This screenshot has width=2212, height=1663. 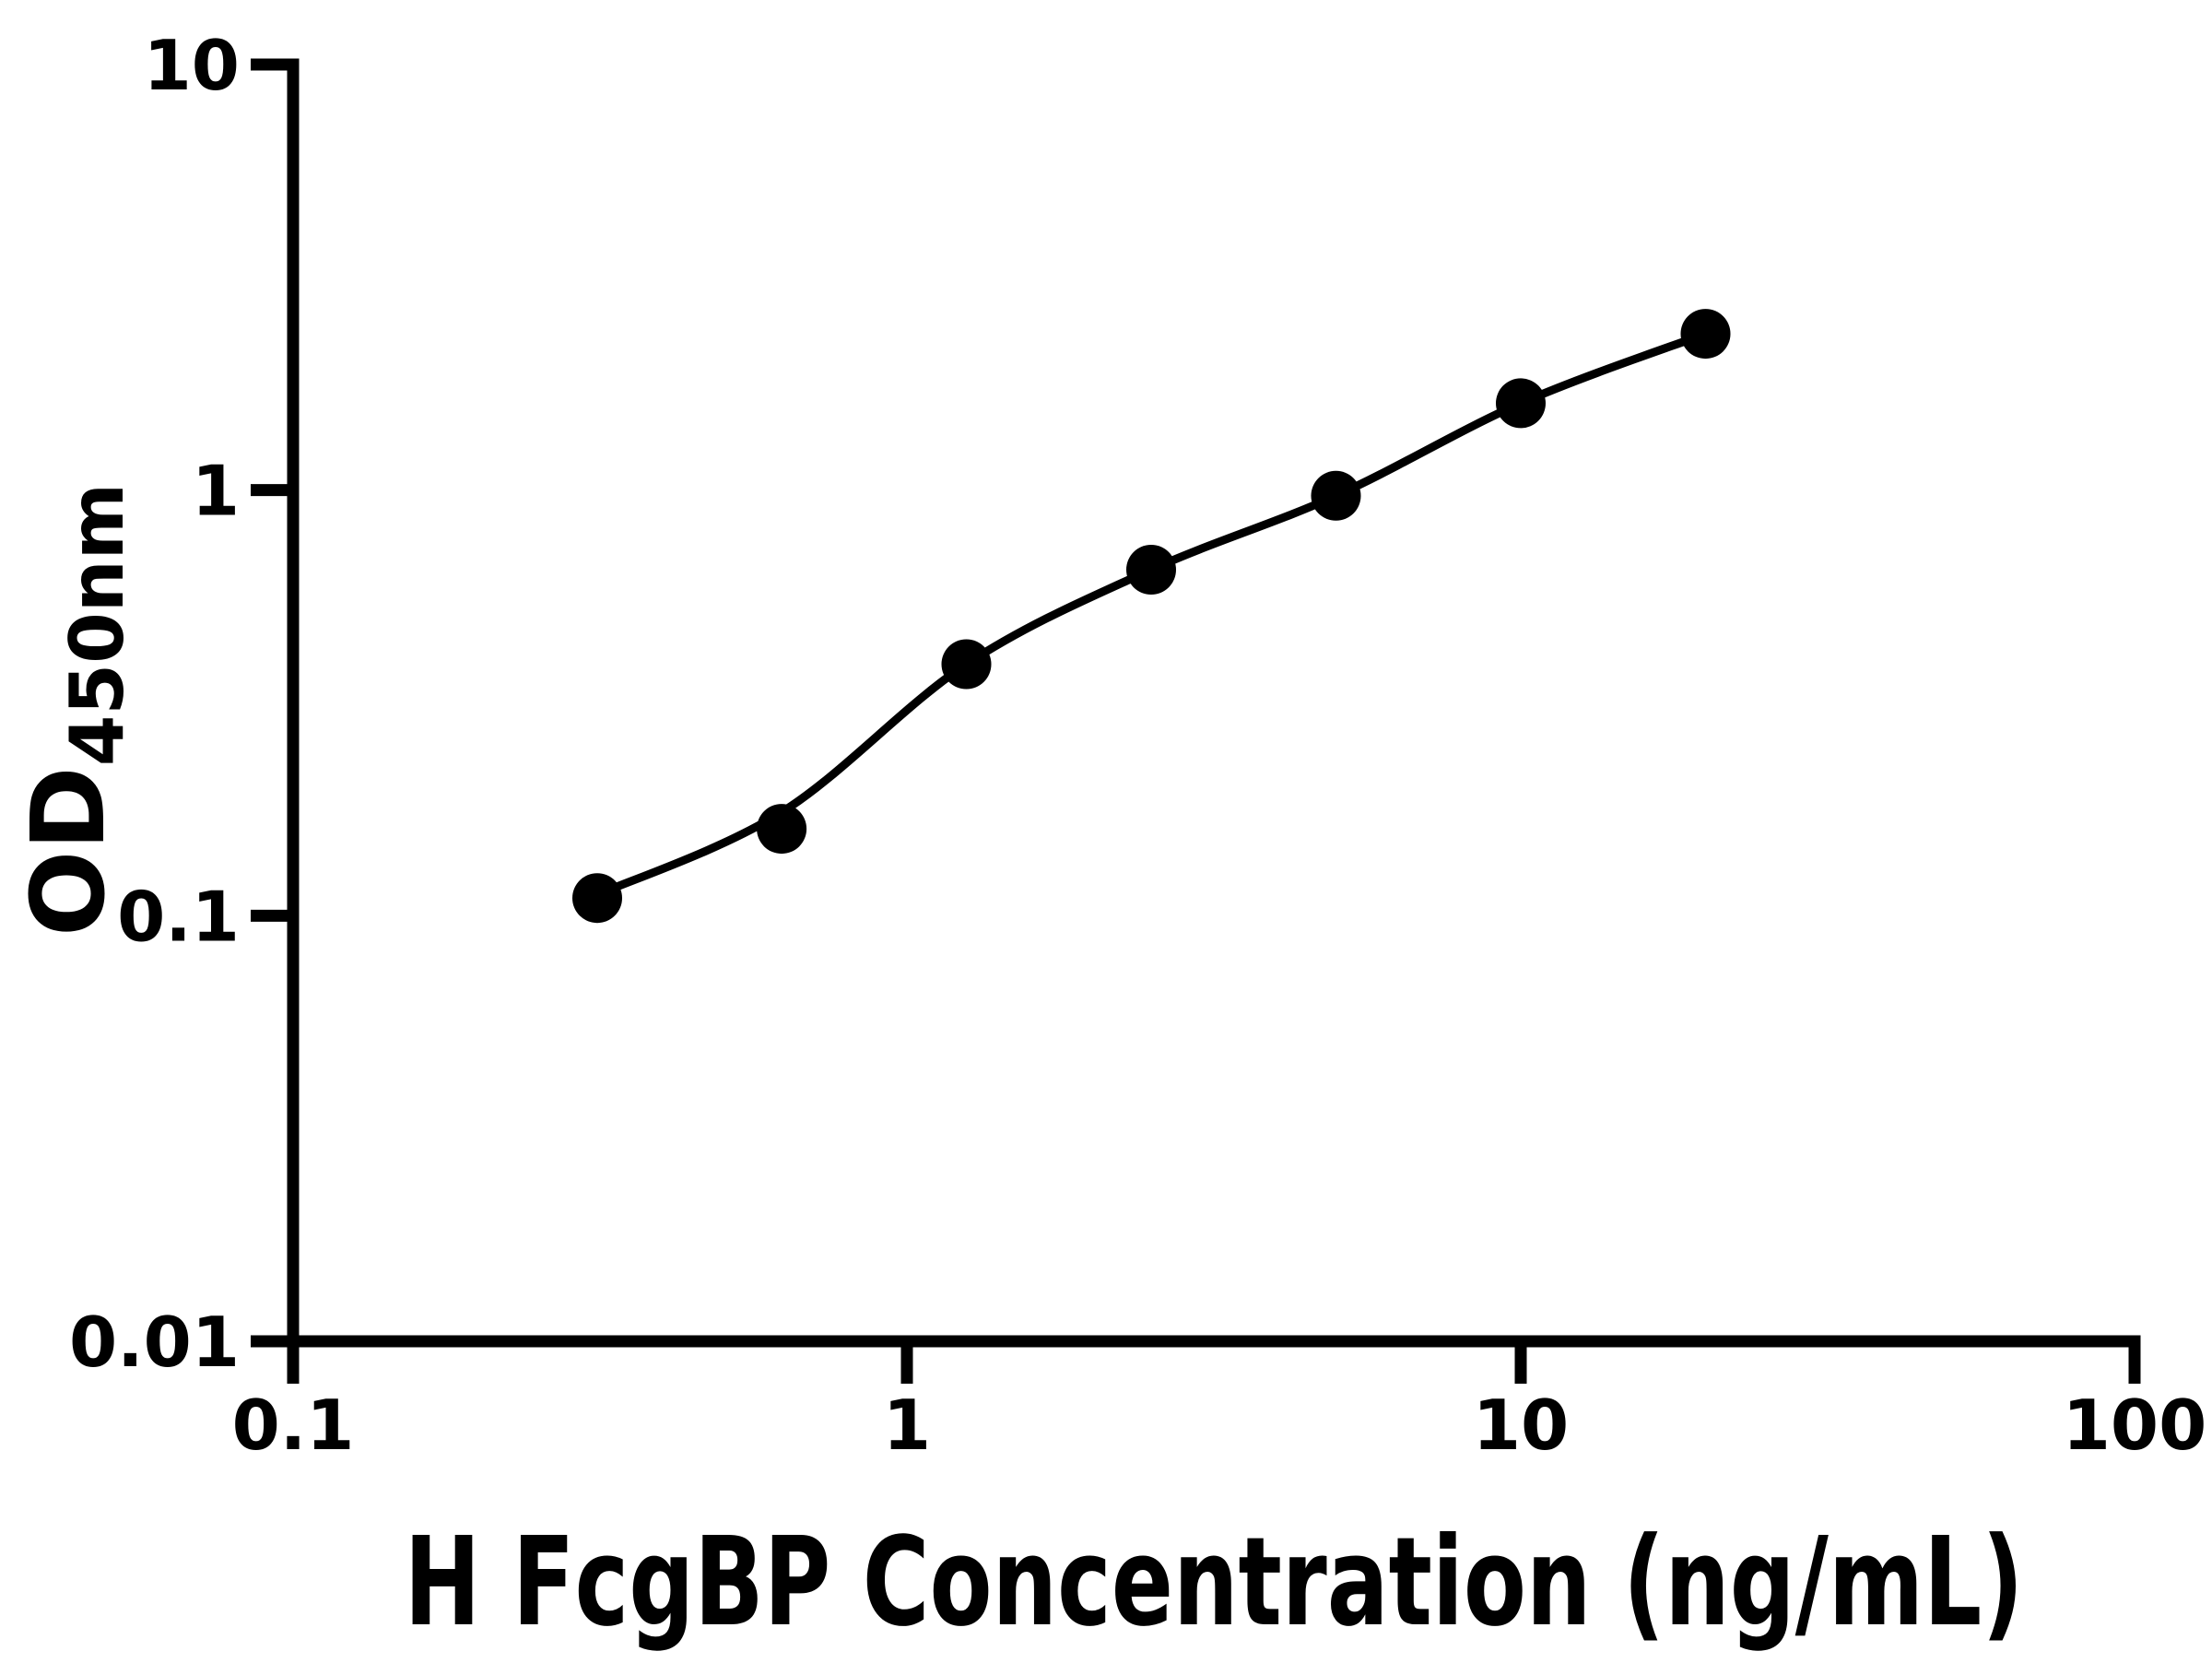 What do you see at coordinates (178, 916) in the screenshot?
I see `y-tick-label: 0.1` at bounding box center [178, 916].